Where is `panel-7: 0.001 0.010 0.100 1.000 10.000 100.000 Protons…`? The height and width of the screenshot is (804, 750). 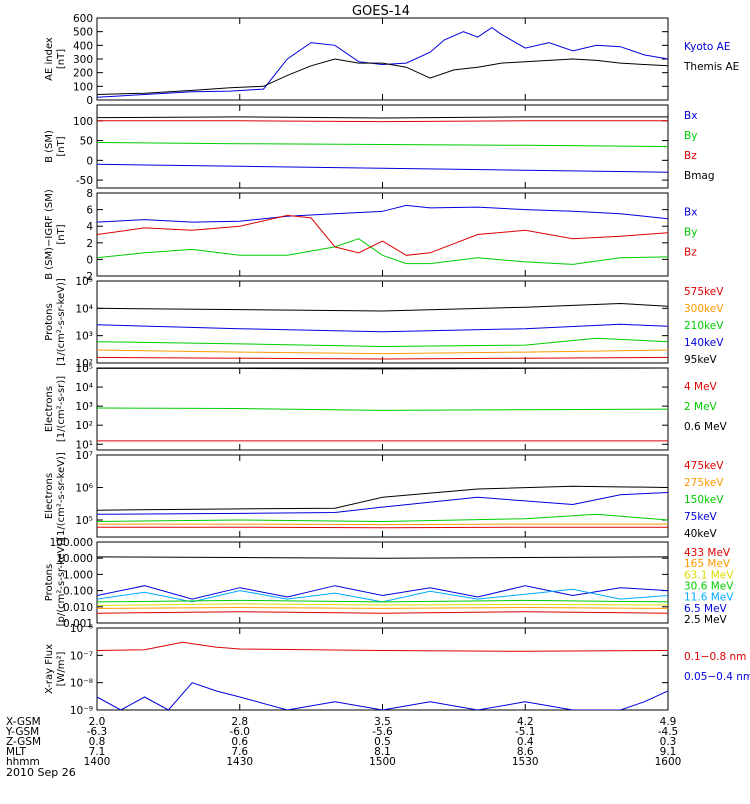
panel-7: 0.001 0.010 0.100 1.000 10.000 100.000 Protons… is located at coordinates (389, 583).